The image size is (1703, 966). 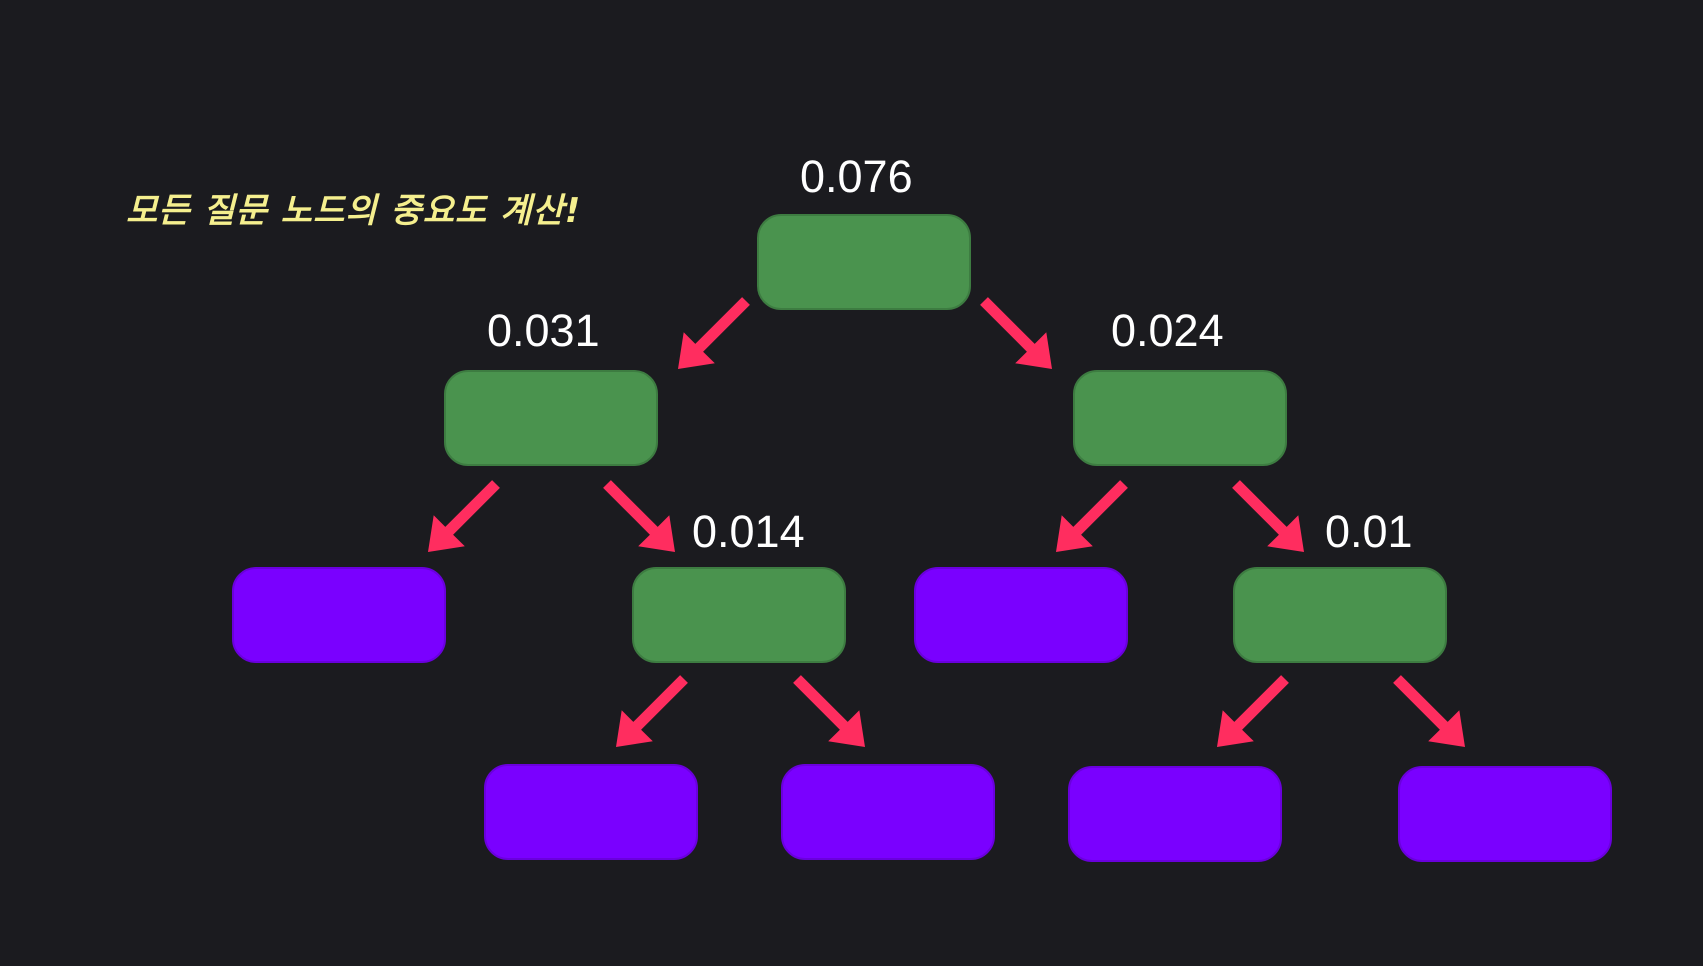 I want to click on node-left, so click(x=551, y=418).